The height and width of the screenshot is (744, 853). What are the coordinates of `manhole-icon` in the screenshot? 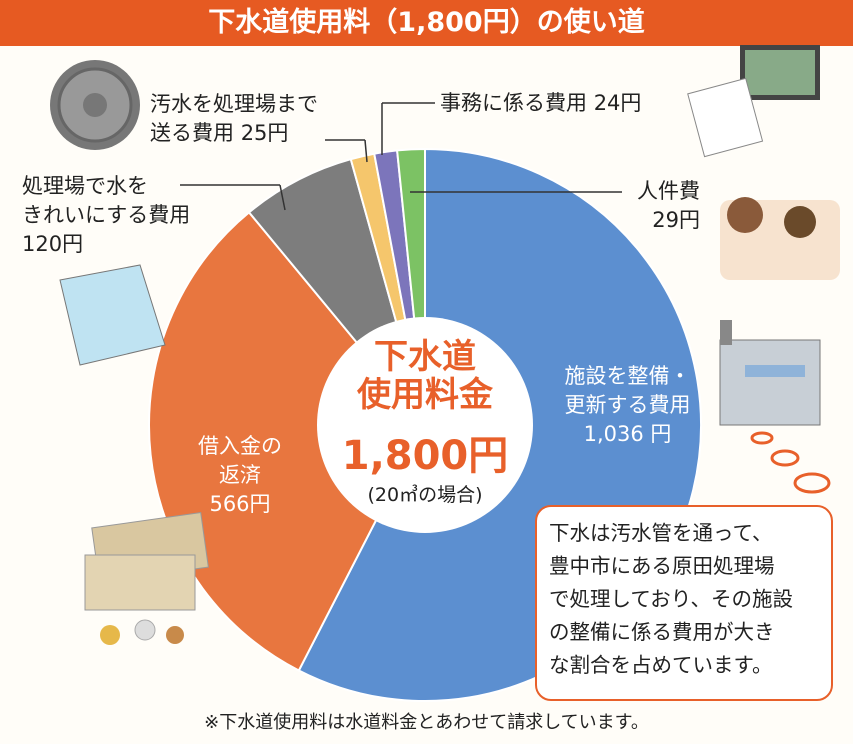 It's located at (95, 105).